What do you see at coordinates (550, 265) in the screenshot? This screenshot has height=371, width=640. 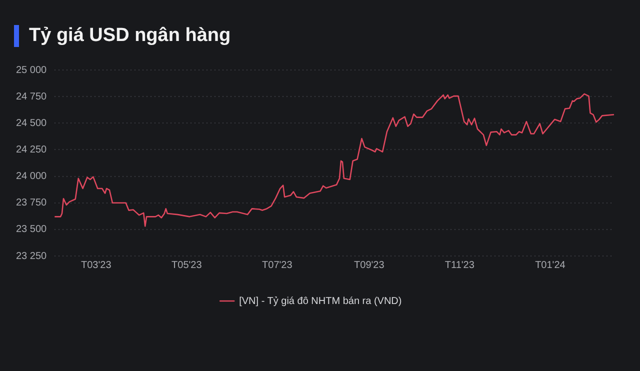 I see `x-tick-label: T01'24` at bounding box center [550, 265].